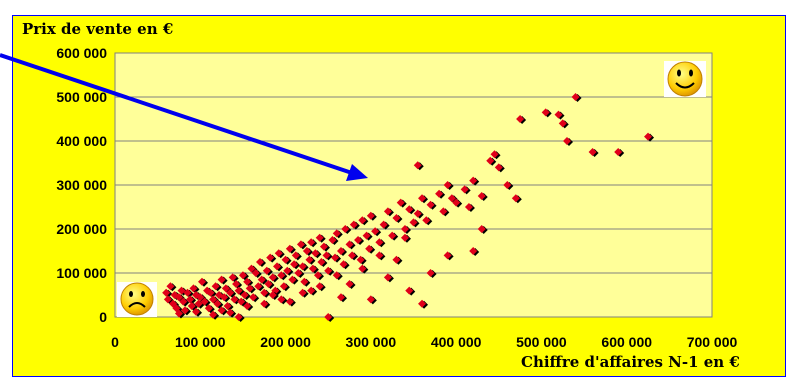 The height and width of the screenshot is (379, 787). What do you see at coordinates (81, 229) in the screenshot?
I see `y-tick-label: 200 000` at bounding box center [81, 229].